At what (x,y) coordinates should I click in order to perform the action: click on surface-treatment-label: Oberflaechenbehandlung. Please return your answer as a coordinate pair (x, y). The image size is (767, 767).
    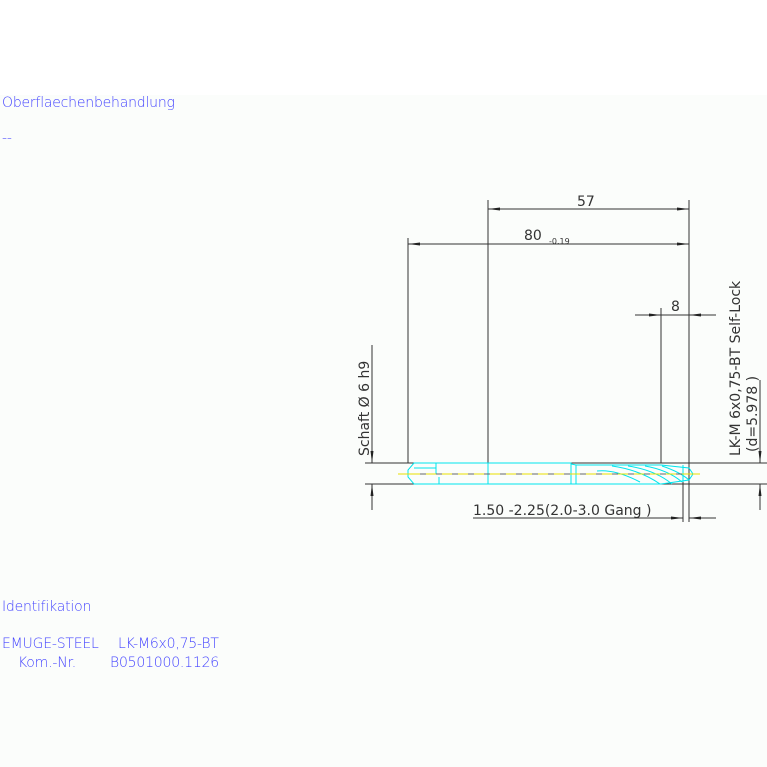
    Looking at the image, I should click on (88, 103).